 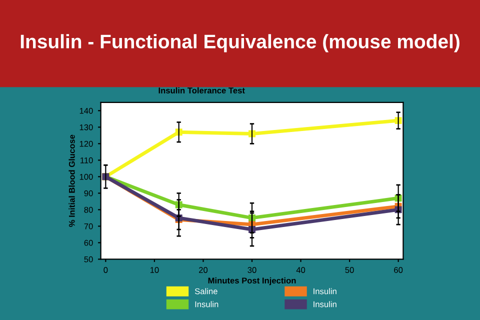 I want to click on y-tick-label: 90, so click(x=88, y=193).